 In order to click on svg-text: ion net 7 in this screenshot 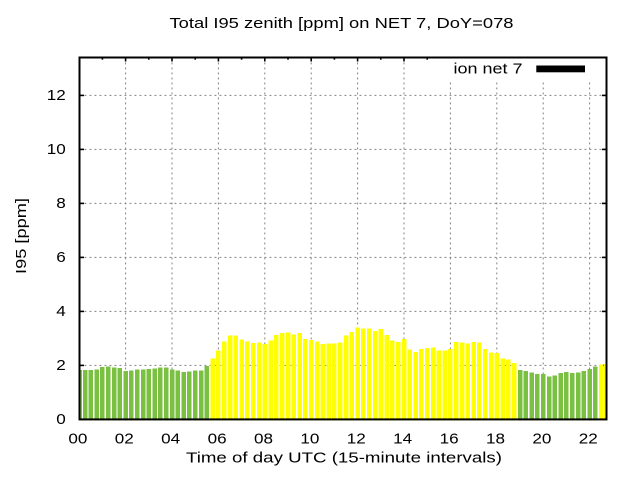, I will do `click(488, 69)`.